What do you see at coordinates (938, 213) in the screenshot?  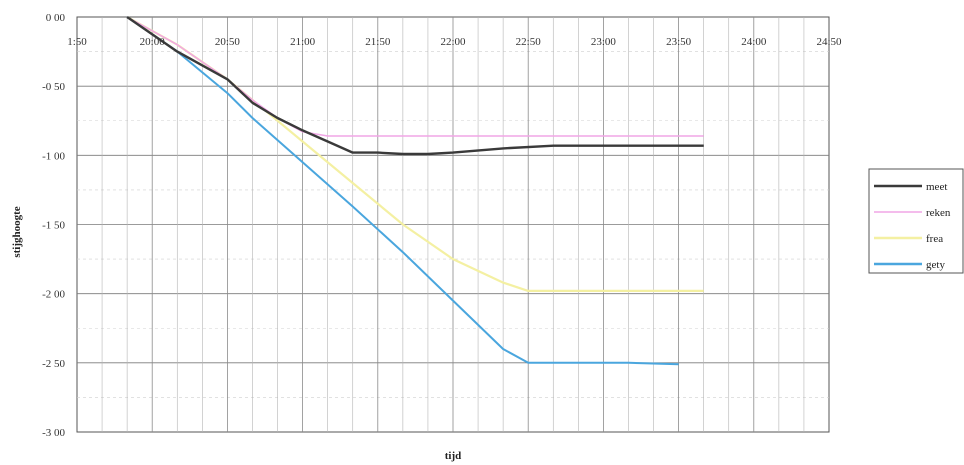 I see `legend-label-reken: reken` at bounding box center [938, 213].